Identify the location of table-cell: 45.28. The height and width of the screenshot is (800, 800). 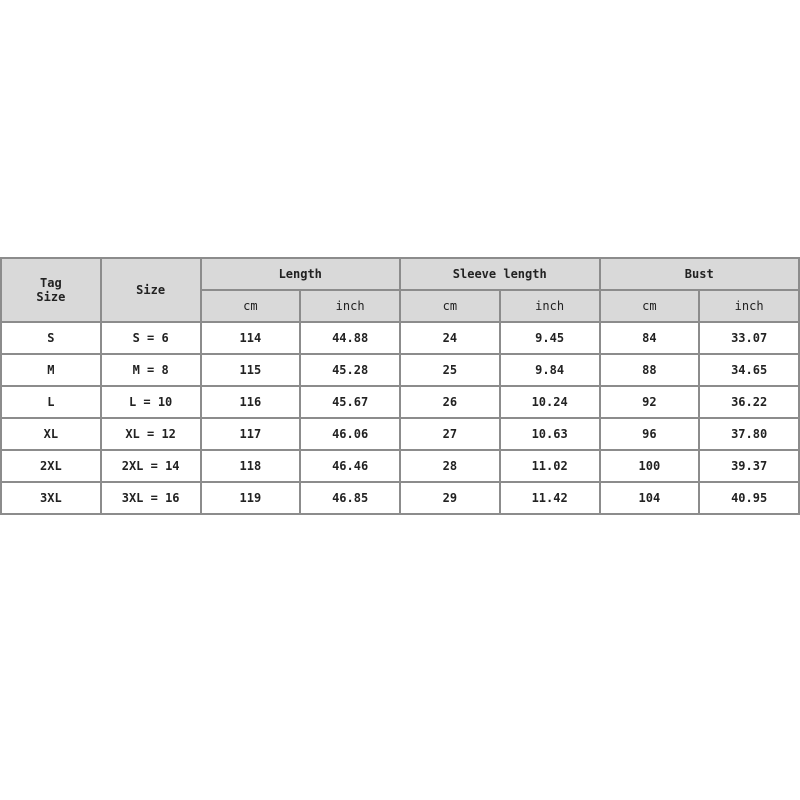
(350, 370).